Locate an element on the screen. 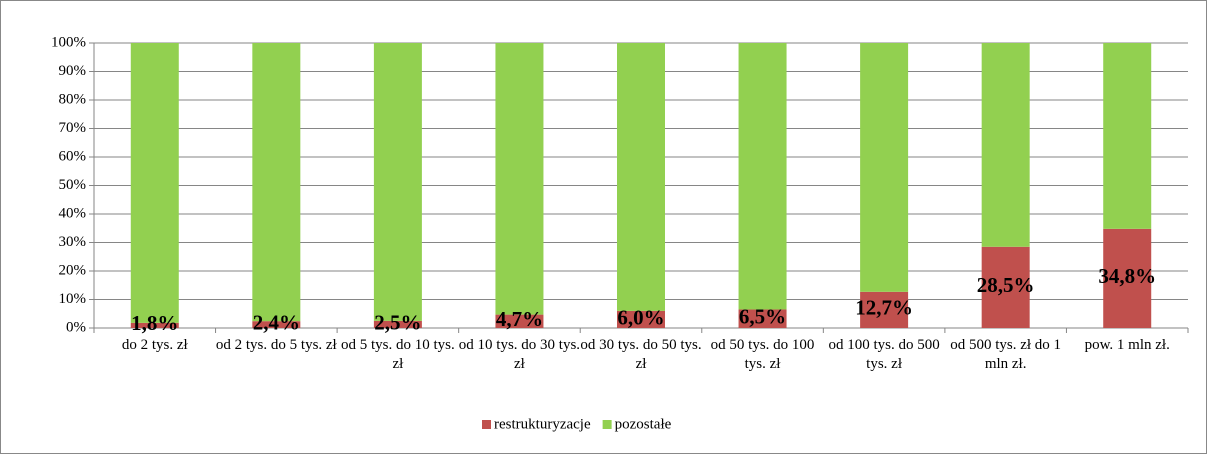  y-tick-label: 90% is located at coordinates (73, 71).